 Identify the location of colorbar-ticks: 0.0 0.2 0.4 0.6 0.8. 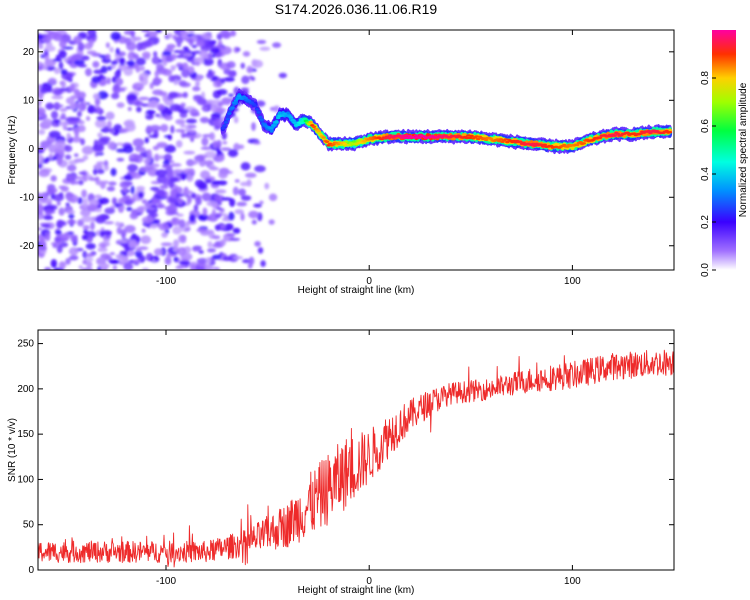
(708, 174).